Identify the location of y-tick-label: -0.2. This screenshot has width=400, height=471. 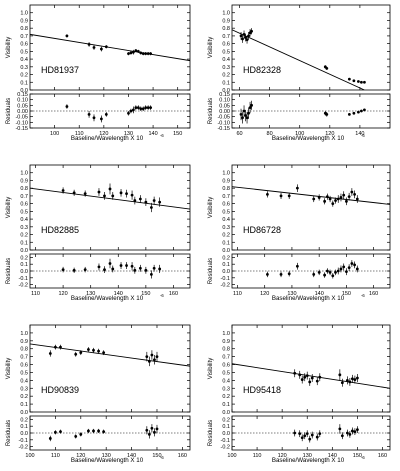
(225, 448).